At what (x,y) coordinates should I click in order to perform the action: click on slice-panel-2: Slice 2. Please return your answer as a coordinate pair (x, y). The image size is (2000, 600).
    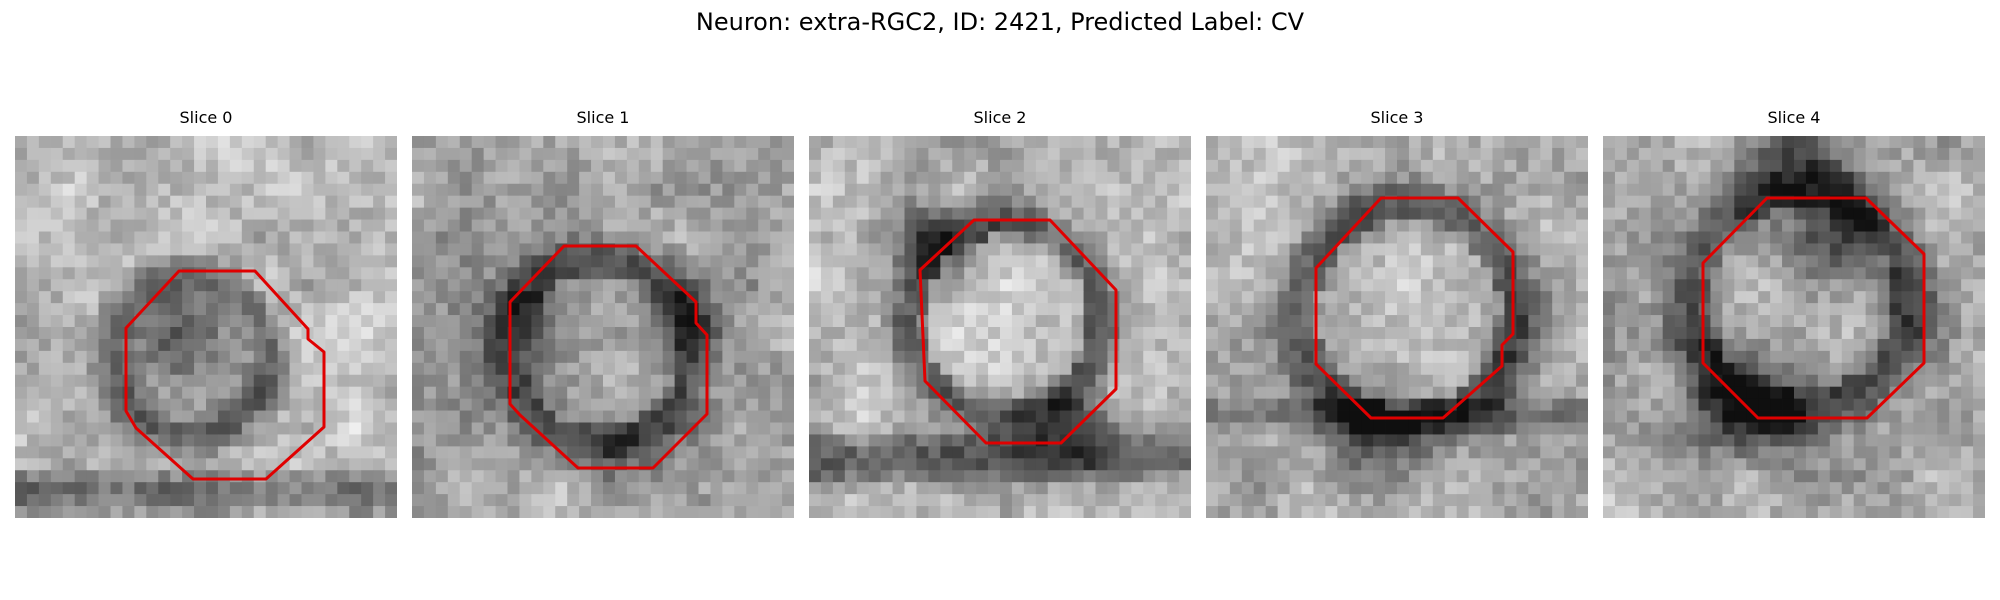
    Looking at the image, I should click on (1000, 313).